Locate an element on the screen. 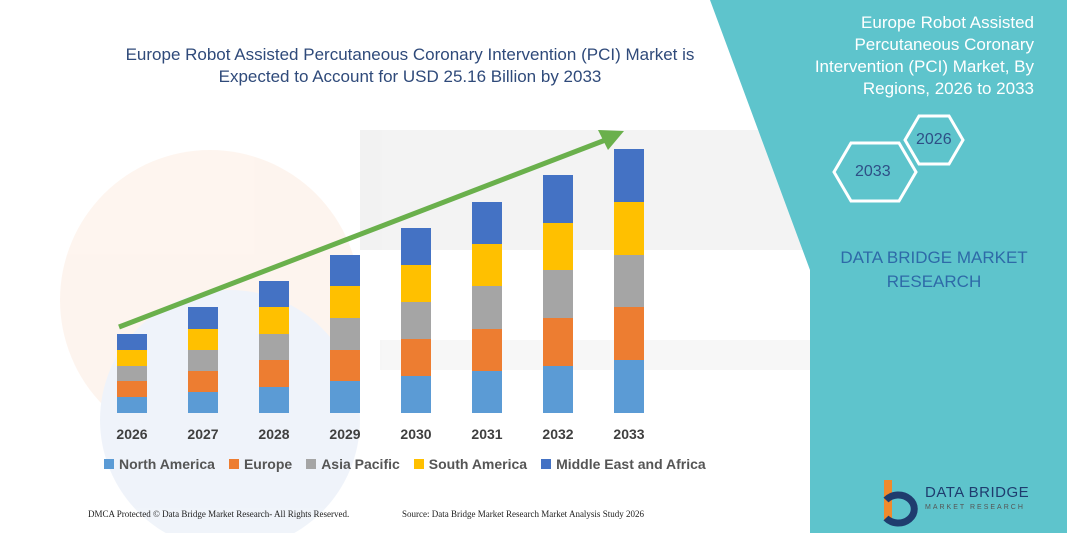  bar-2032-north-america is located at coordinates (558, 389).